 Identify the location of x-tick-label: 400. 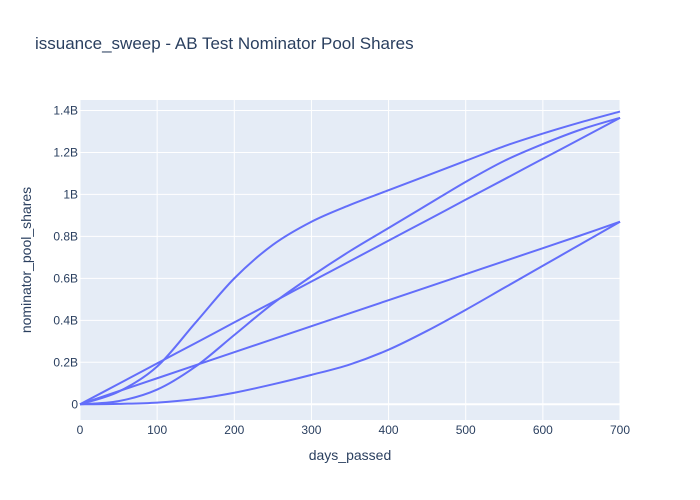
(389, 430).